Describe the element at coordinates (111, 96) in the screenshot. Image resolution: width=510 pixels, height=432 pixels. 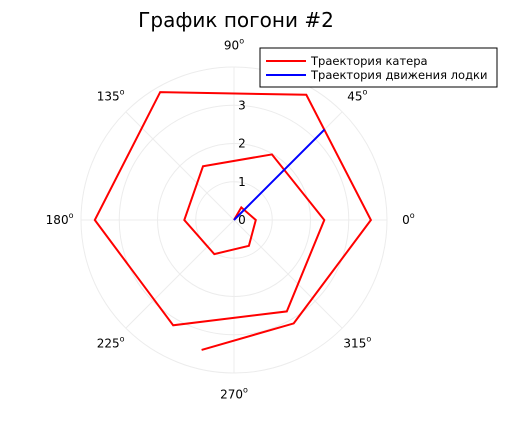
I see `angle-label-135: 135o` at that location.